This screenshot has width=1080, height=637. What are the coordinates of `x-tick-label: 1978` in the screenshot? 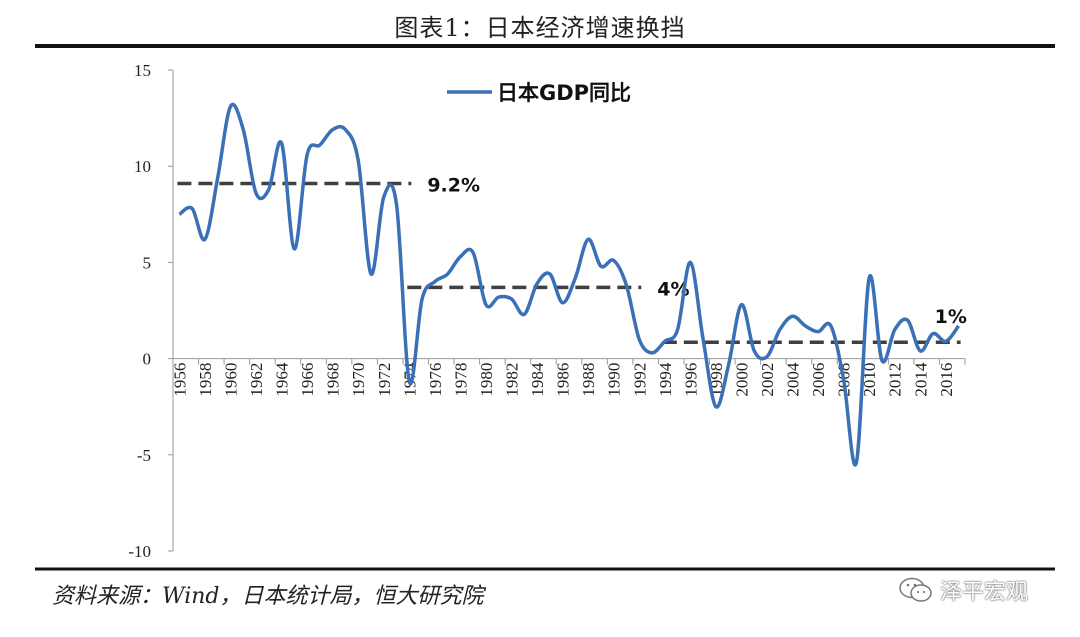 It's located at (460, 380).